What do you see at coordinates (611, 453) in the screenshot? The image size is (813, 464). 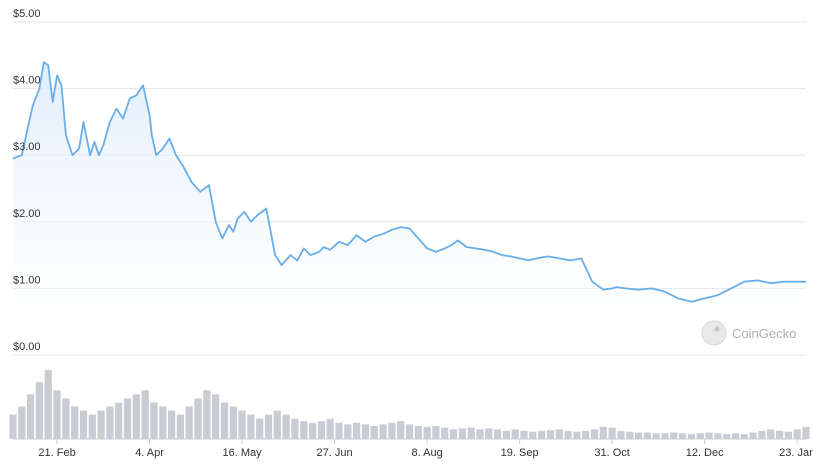 I see `x-tick-label: 31. Oct` at bounding box center [611, 453].